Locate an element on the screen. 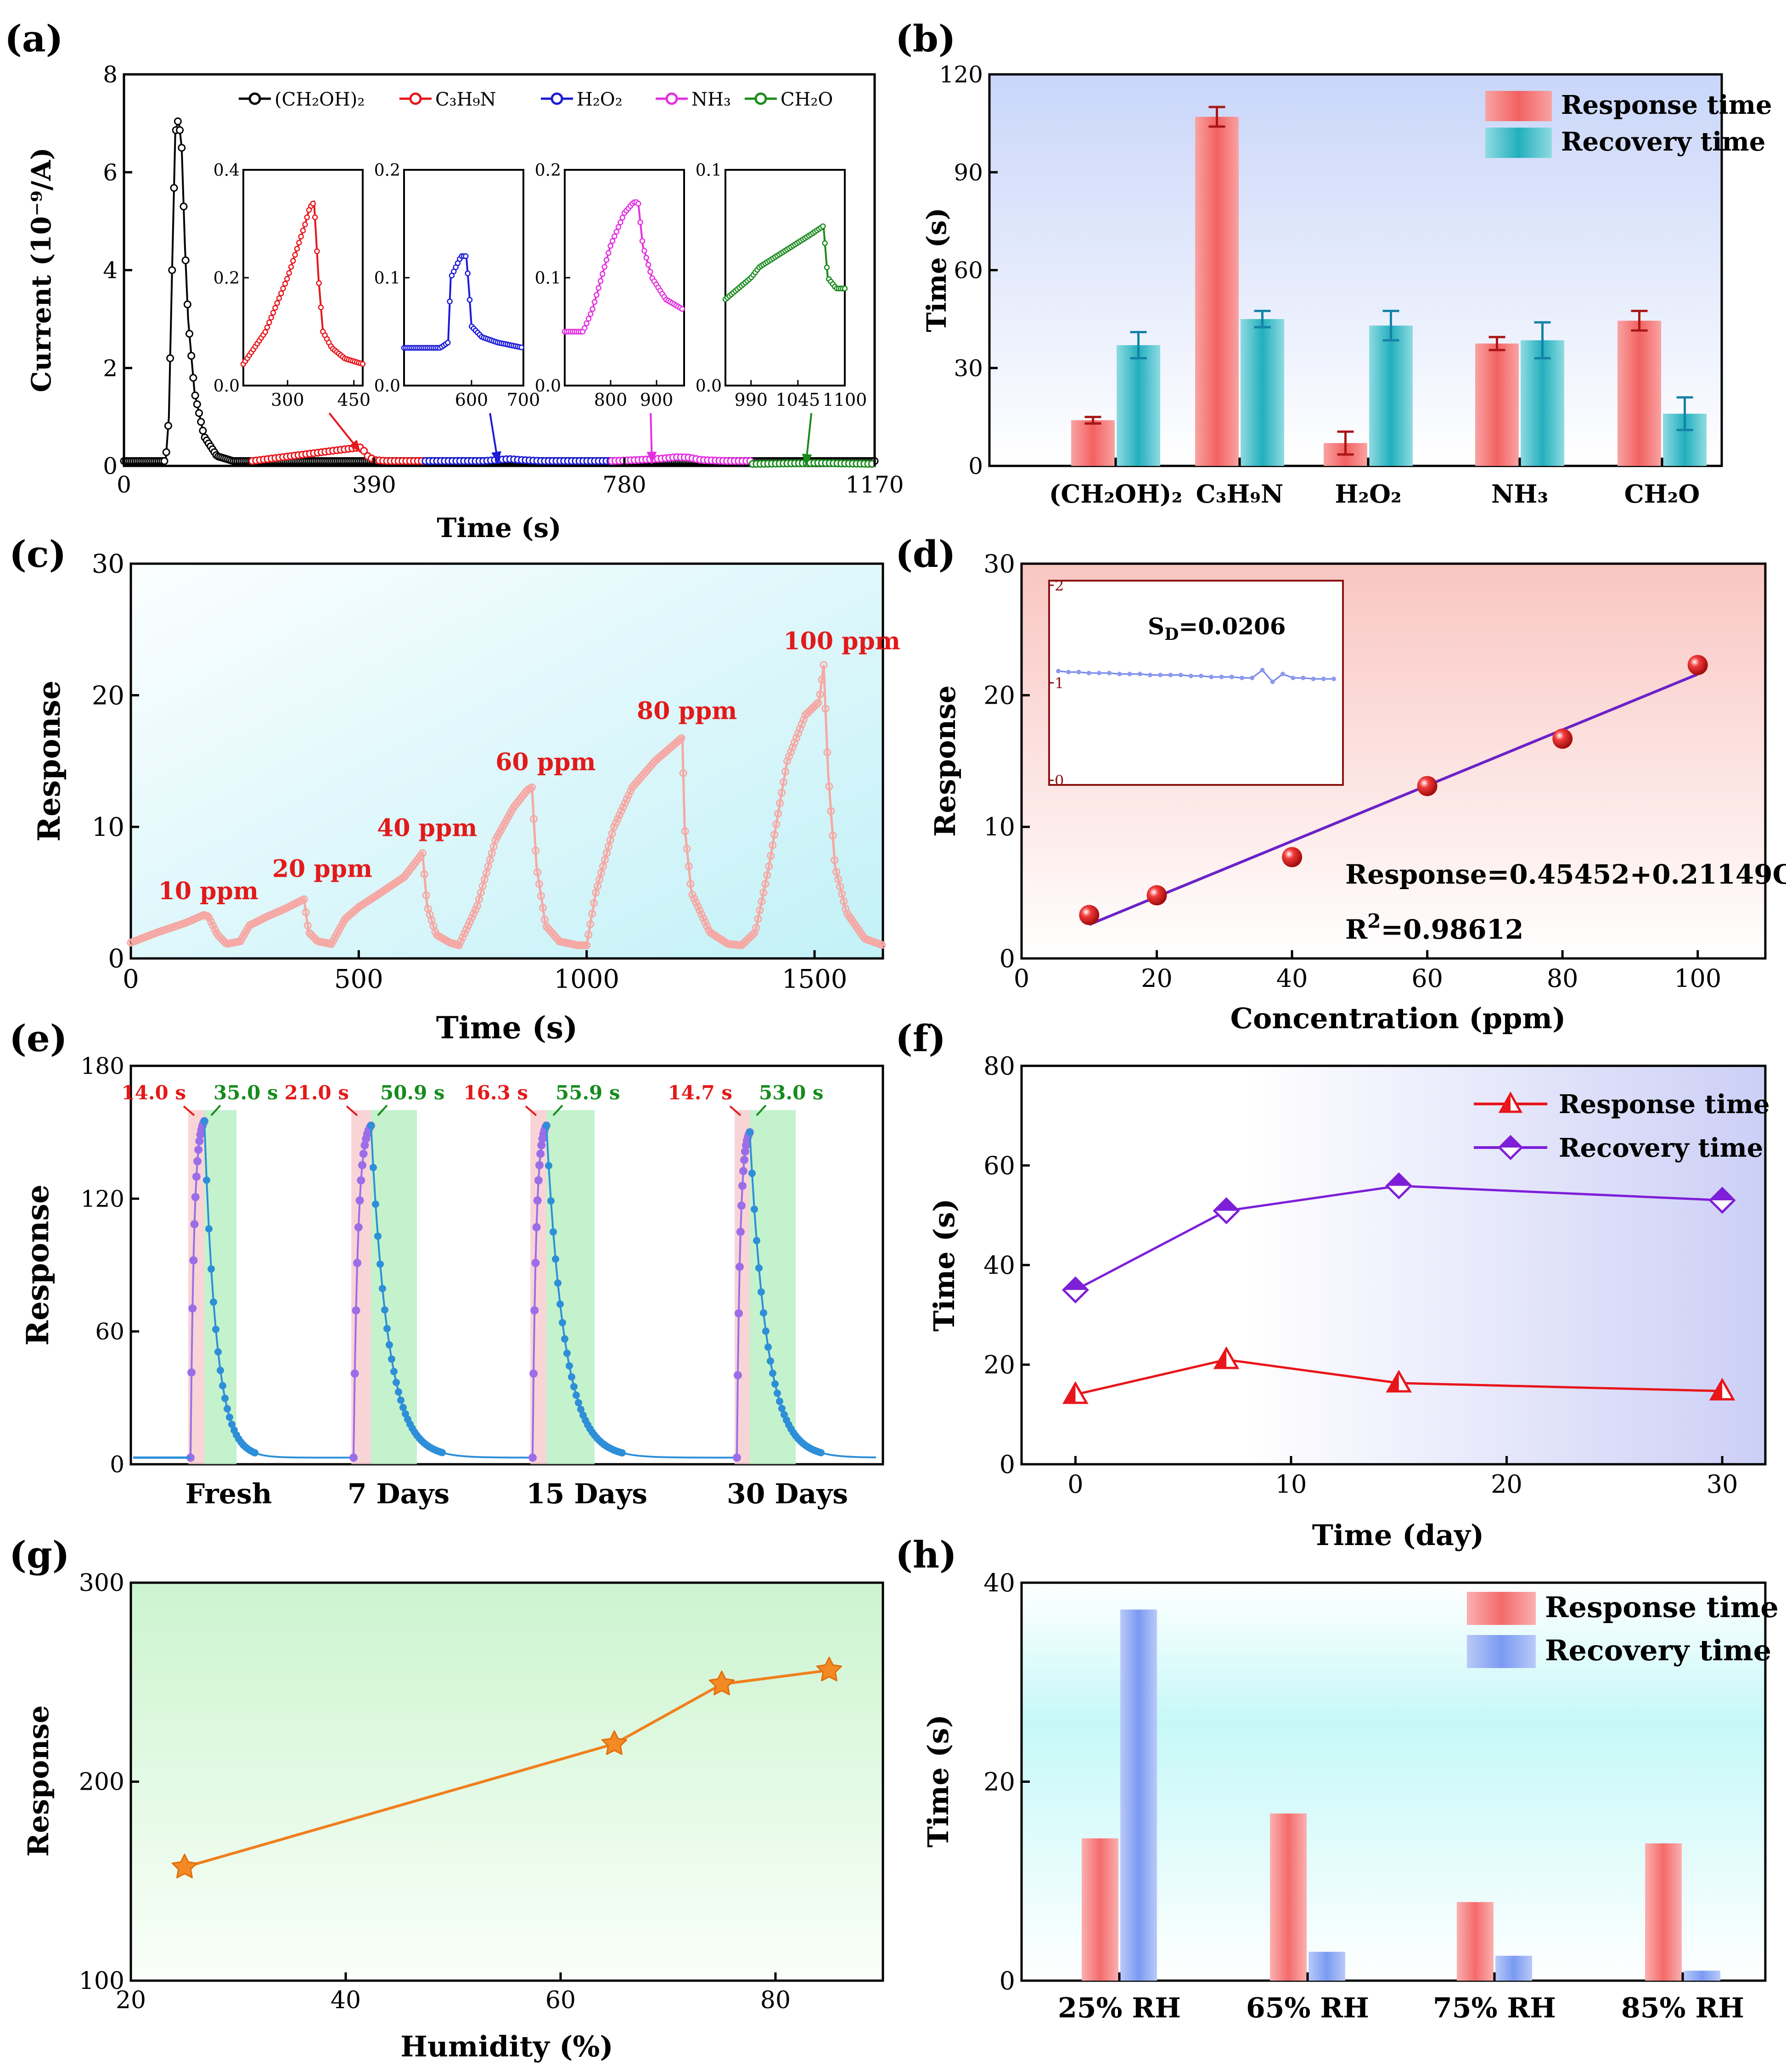  x-tick-label: C₃H₉N is located at coordinates (1240, 494).